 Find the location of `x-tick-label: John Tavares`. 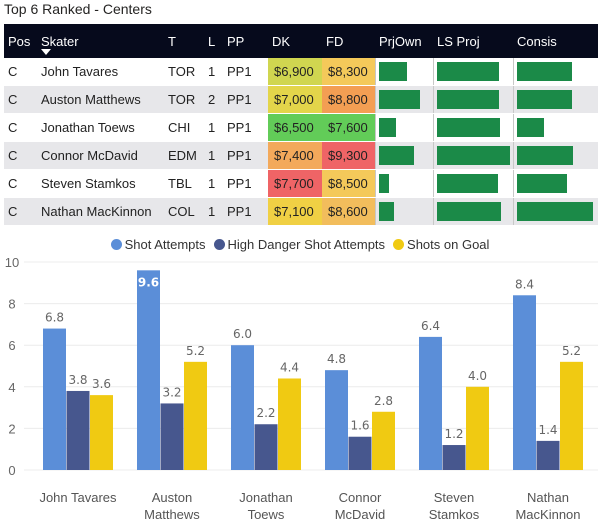

x-tick-label: John Tavares is located at coordinates (78, 497).